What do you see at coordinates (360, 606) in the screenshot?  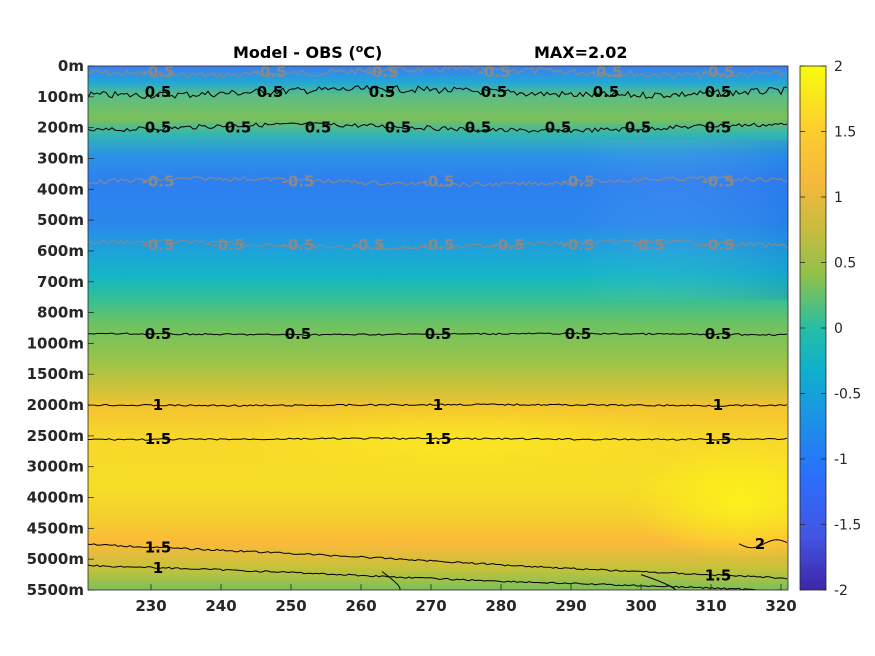 I see `x-tick-label: 260` at bounding box center [360, 606].